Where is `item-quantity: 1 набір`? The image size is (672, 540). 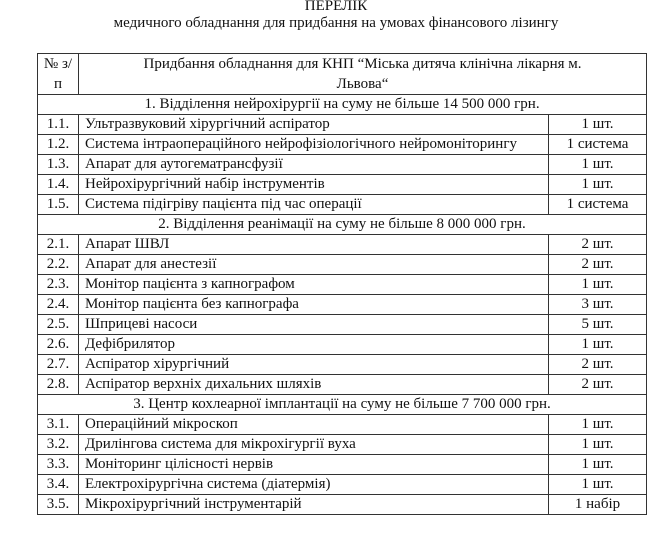 item-quantity: 1 набір is located at coordinates (597, 504).